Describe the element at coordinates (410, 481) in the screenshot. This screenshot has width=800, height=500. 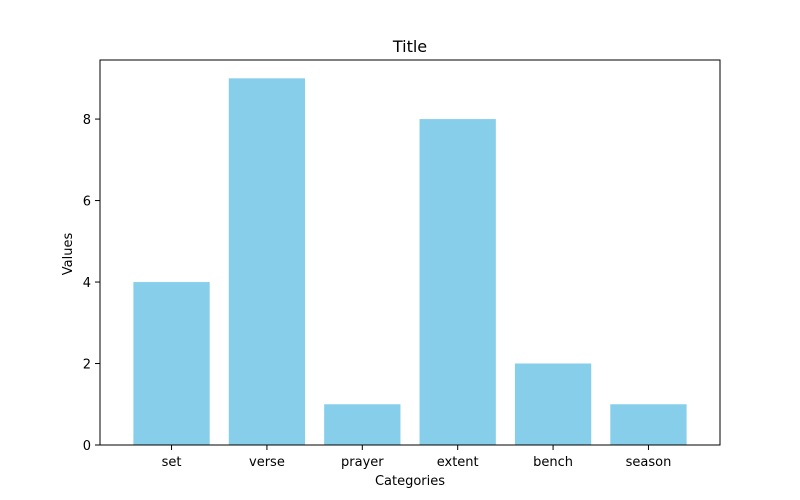
I see `x-axis-label: Categories` at that location.